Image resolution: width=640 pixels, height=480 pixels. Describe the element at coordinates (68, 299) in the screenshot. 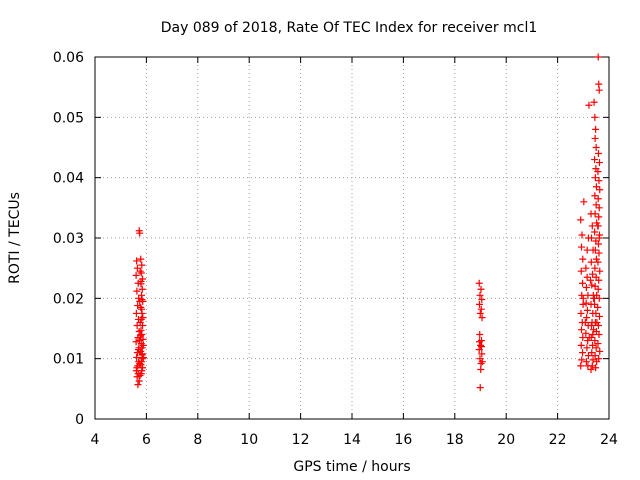

I see `y-tick-label: 0.02` at that location.